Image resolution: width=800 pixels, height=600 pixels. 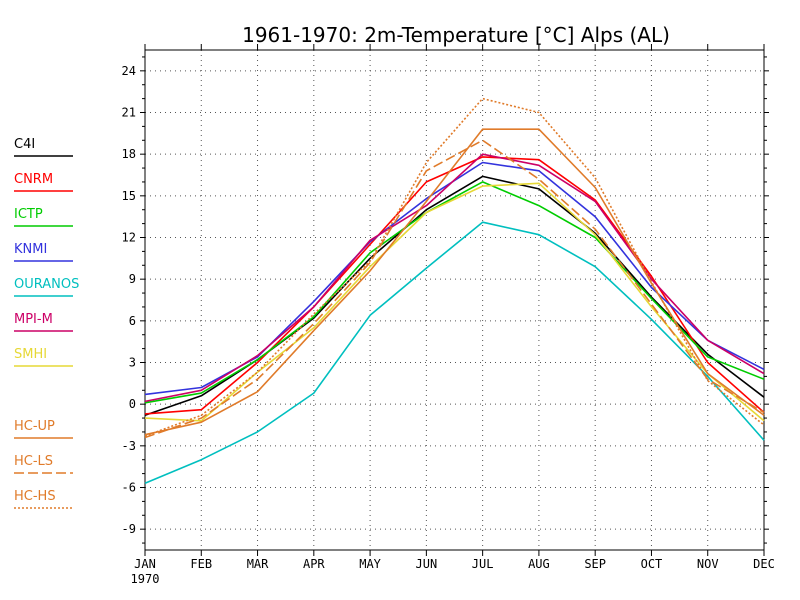 I want to click on legend-label: KNMI, so click(x=30, y=249).